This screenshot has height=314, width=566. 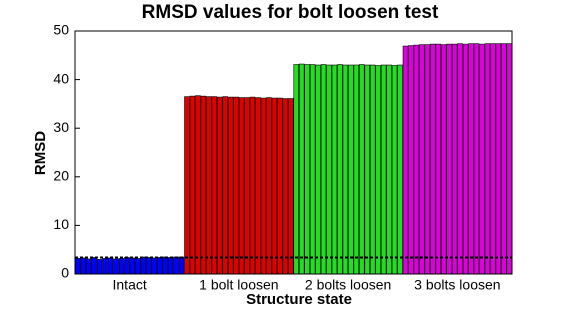 I want to click on x-tick-label: 2 bolts loosen, so click(x=348, y=285).